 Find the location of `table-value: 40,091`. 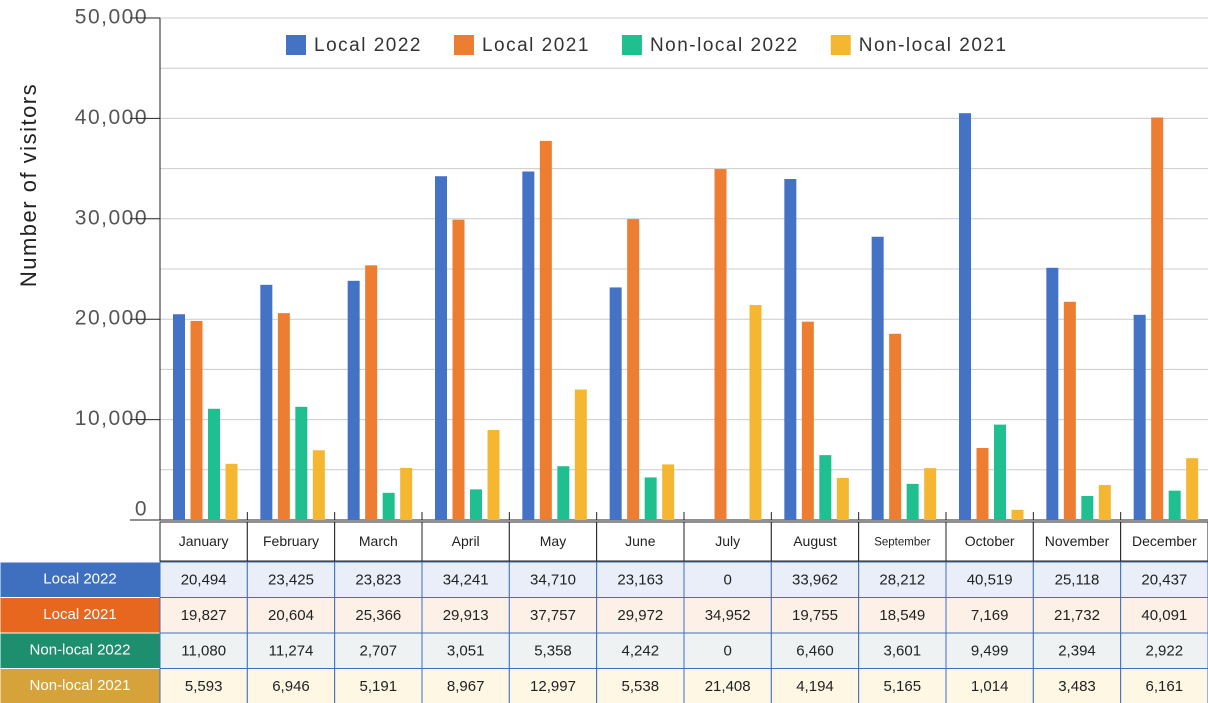

table-value: 40,091 is located at coordinates (1164, 615).